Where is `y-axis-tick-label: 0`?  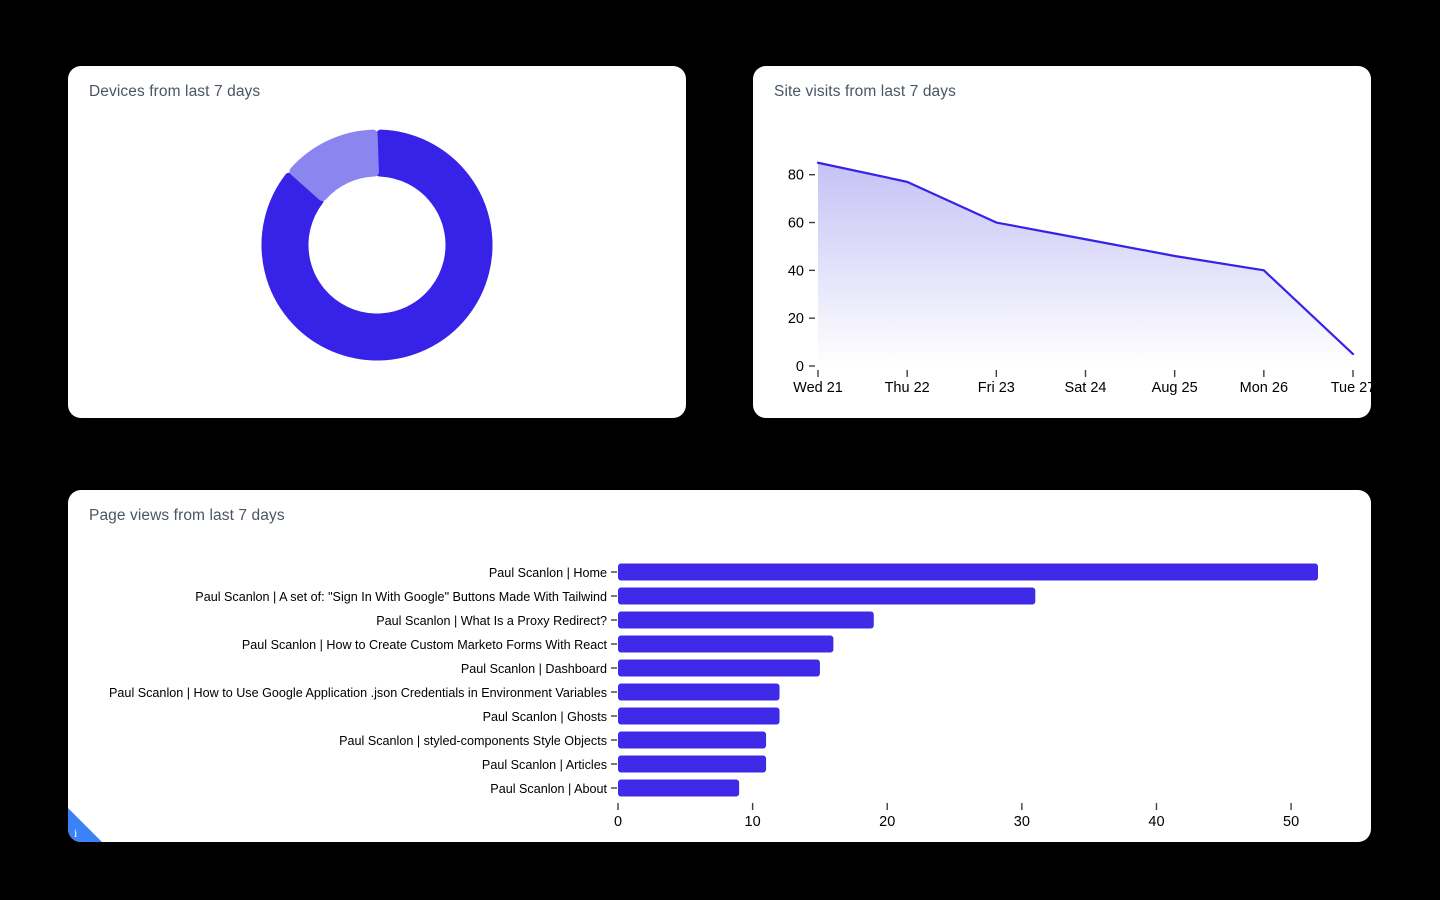 y-axis-tick-label: 0 is located at coordinates (800, 367).